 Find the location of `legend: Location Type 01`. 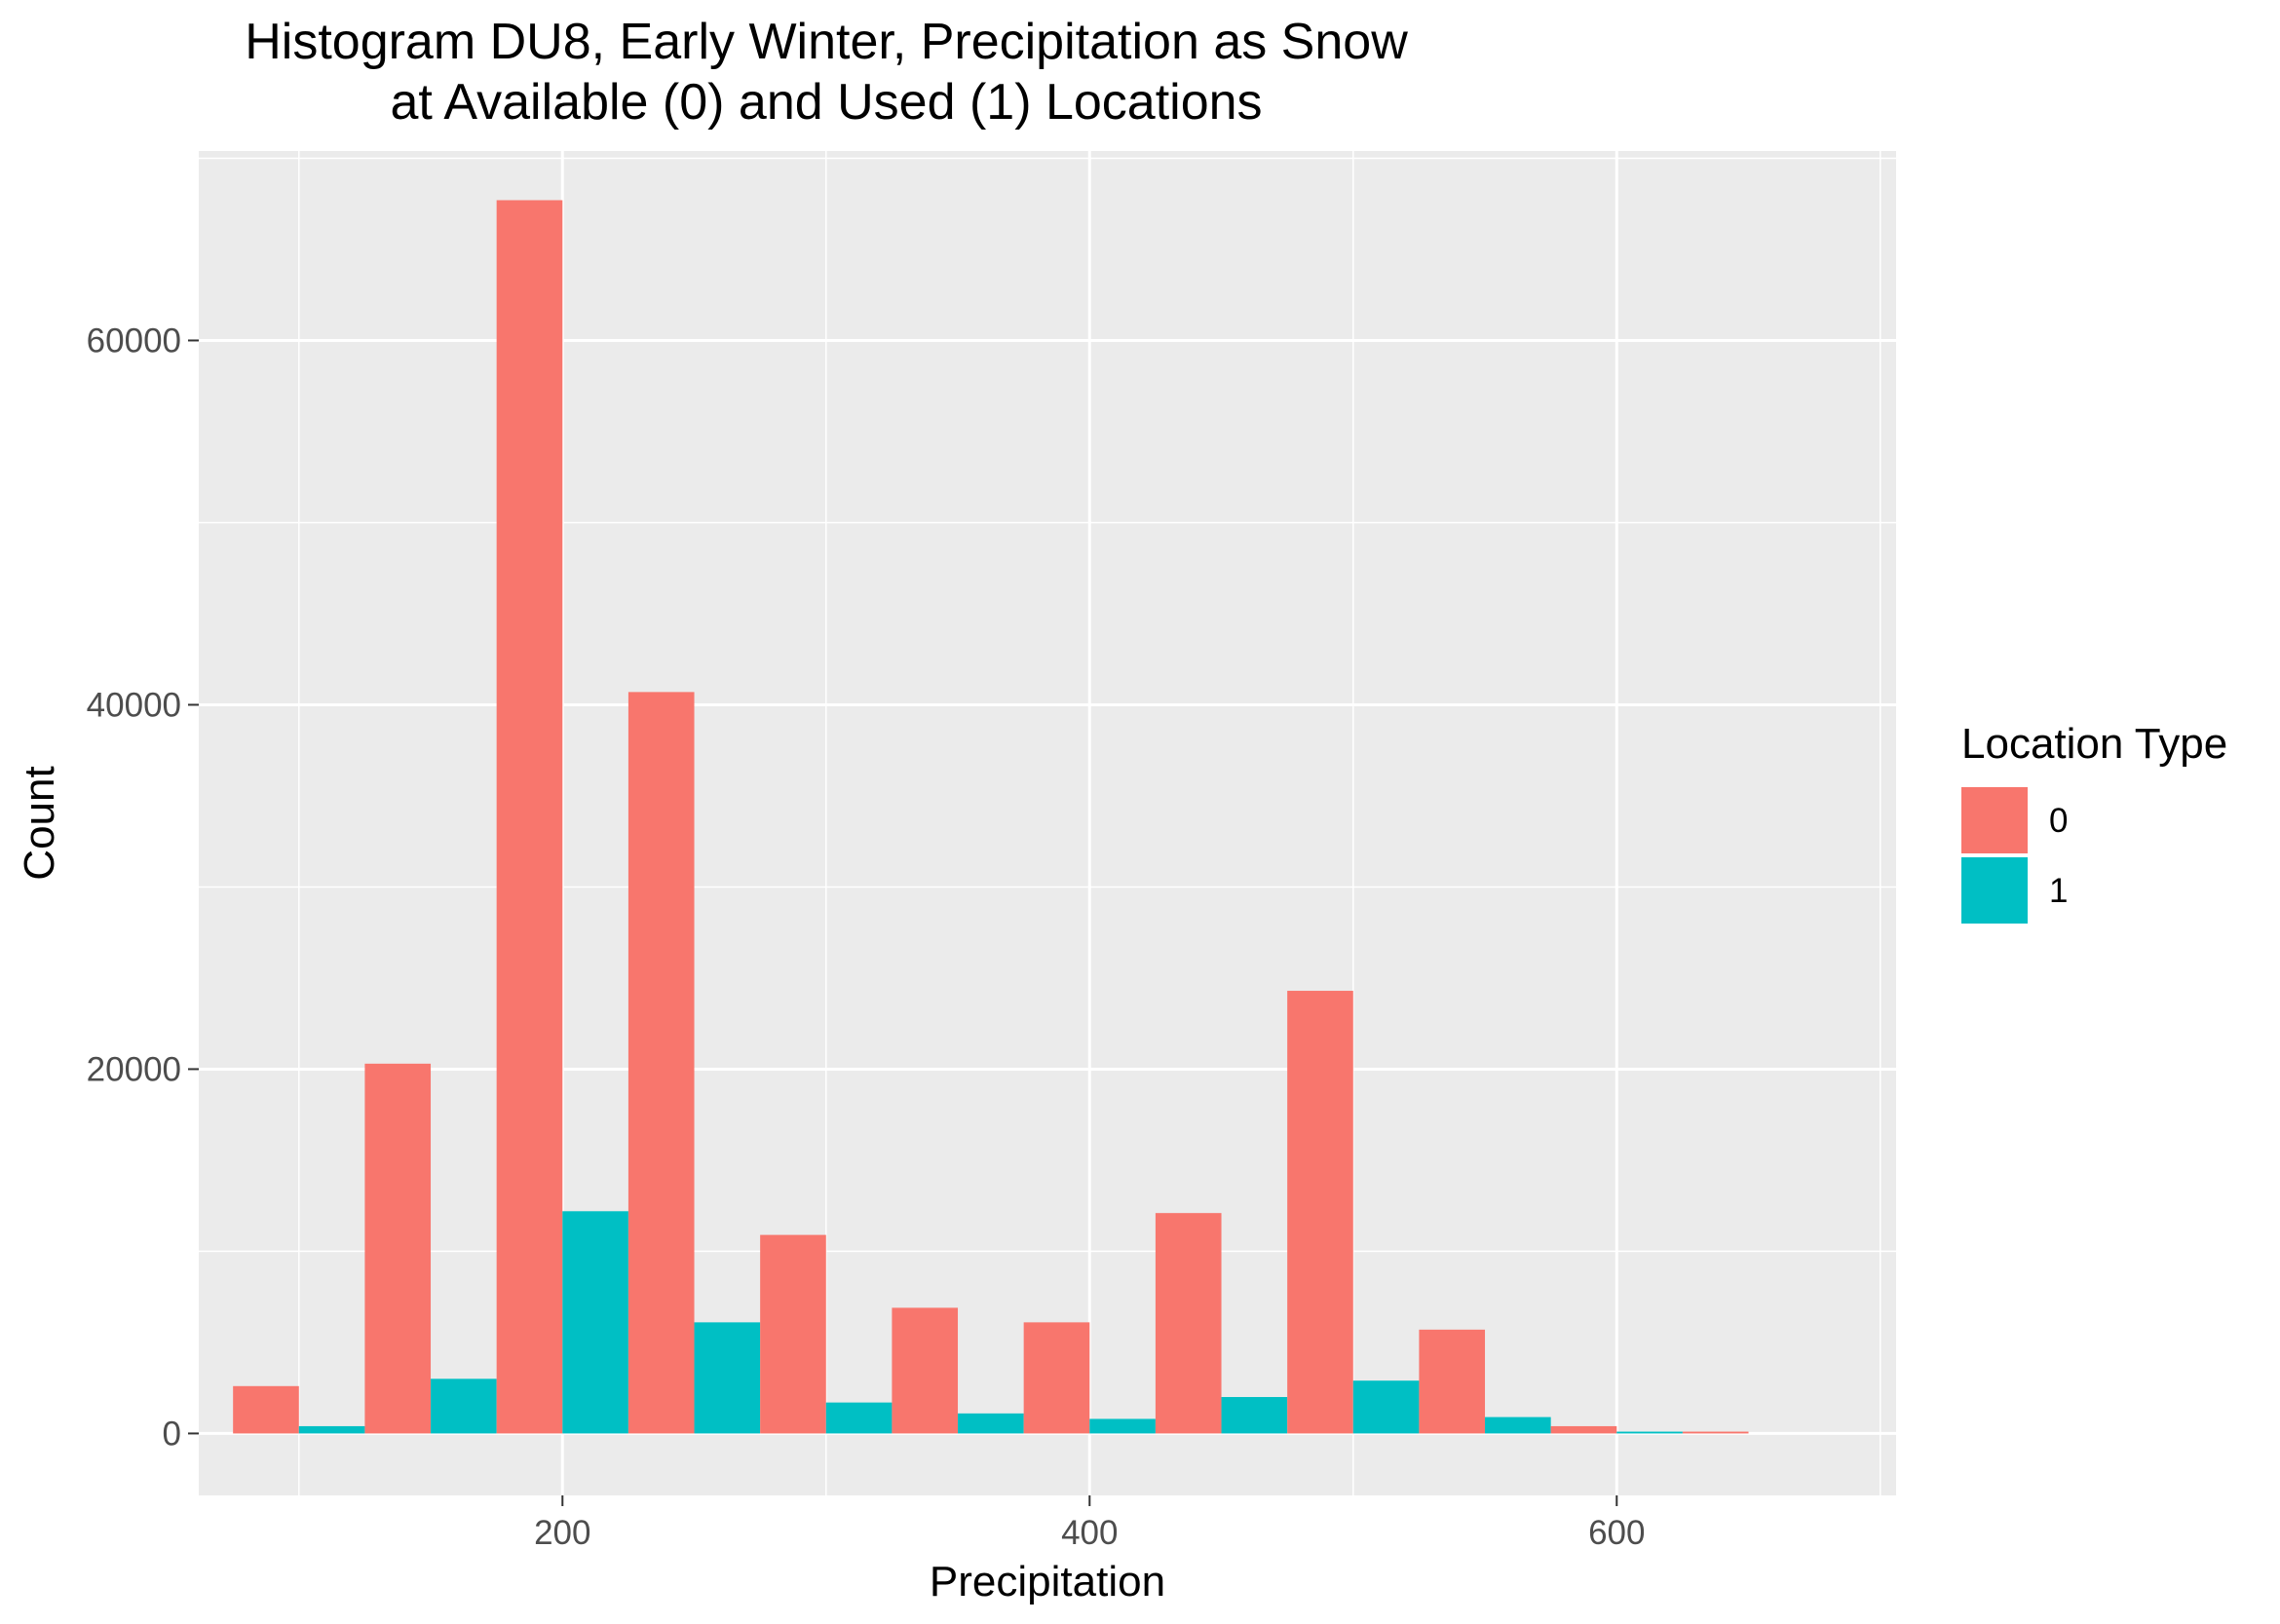

legend: Location Type 01 is located at coordinates (2094, 822).